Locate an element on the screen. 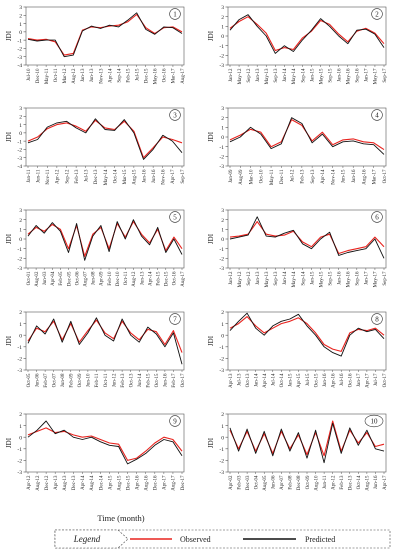 This screenshot has height=555, width=408. x-axis-title: Time (month) is located at coordinates (120, 518).